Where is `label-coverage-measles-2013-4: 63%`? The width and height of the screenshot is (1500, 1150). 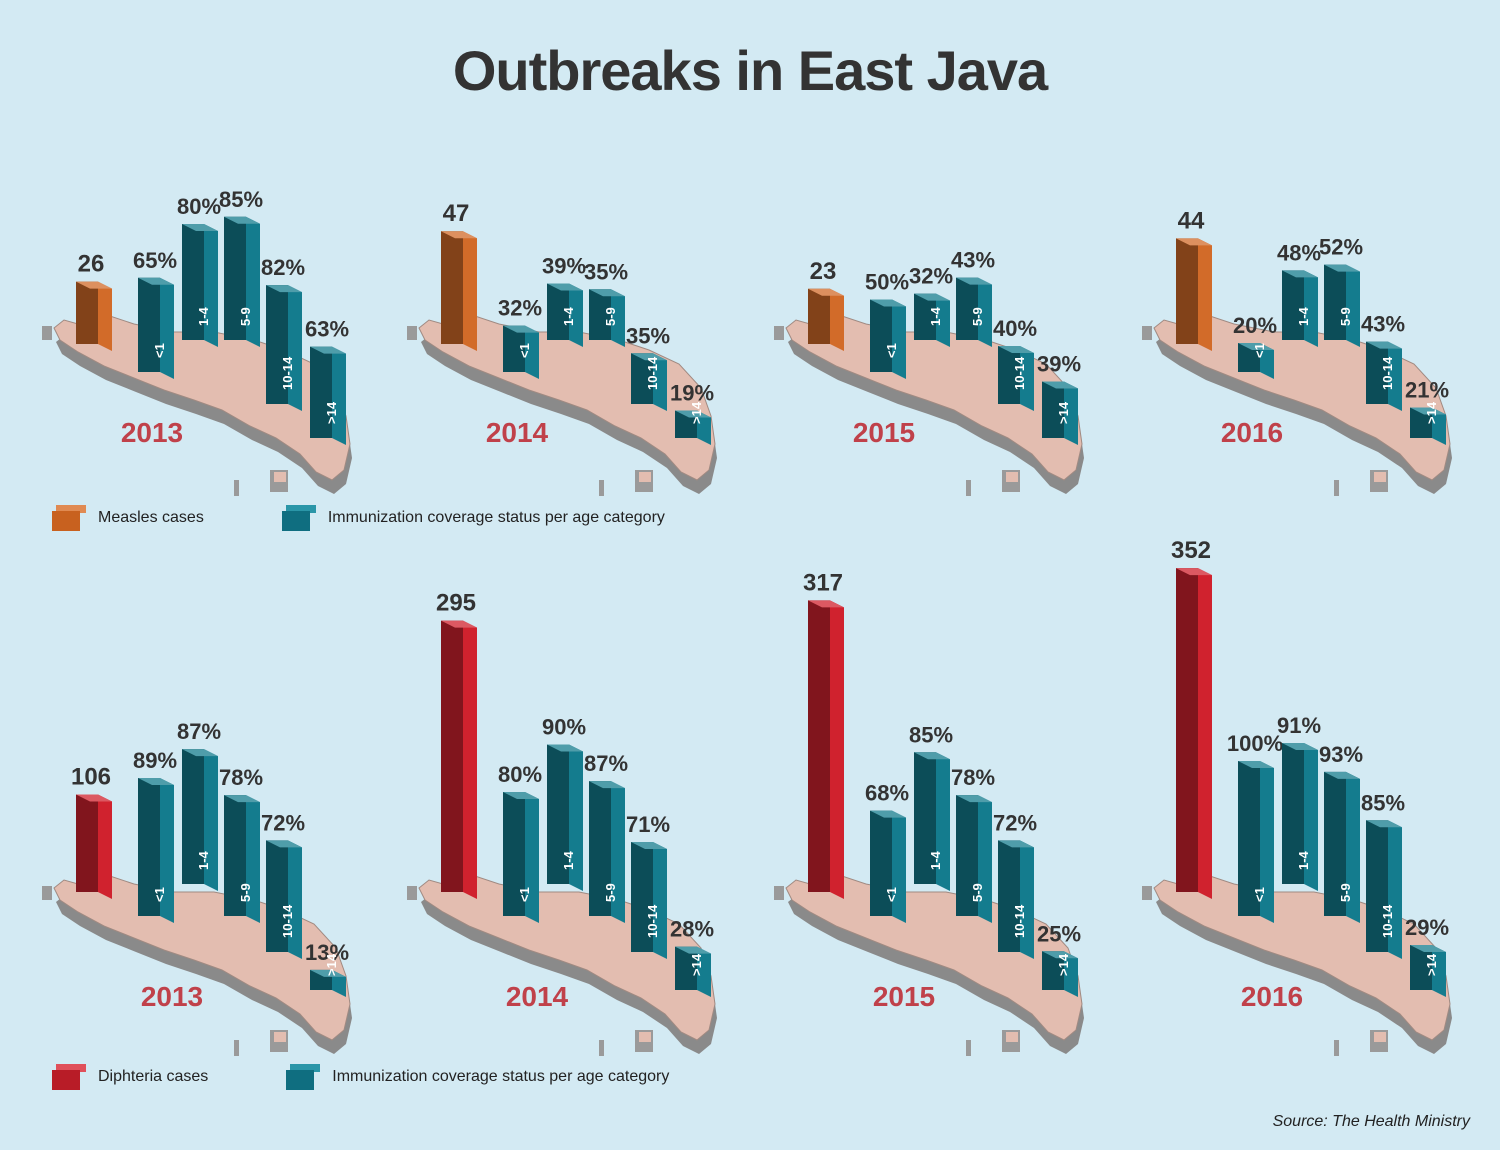 label-coverage-measles-2013-4: 63% is located at coordinates (327, 329).